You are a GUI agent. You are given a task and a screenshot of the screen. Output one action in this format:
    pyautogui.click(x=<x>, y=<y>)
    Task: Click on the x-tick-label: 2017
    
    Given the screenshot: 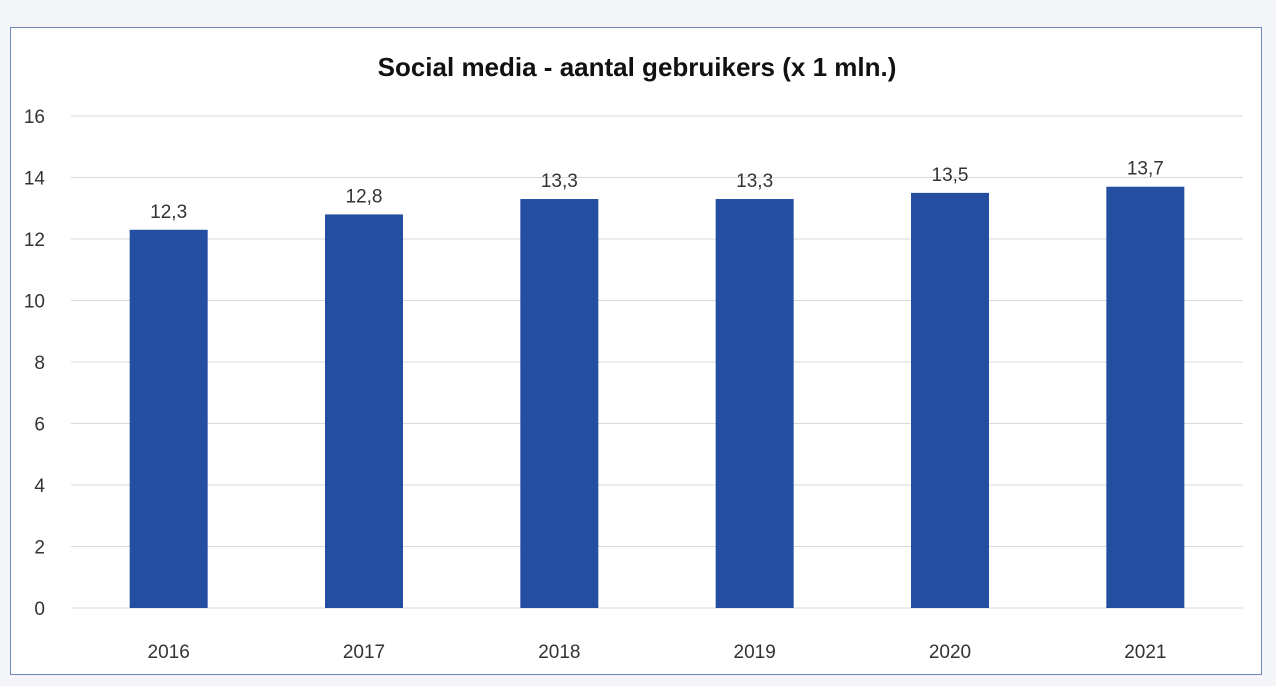 What is the action you would take?
    pyautogui.click(x=364, y=652)
    